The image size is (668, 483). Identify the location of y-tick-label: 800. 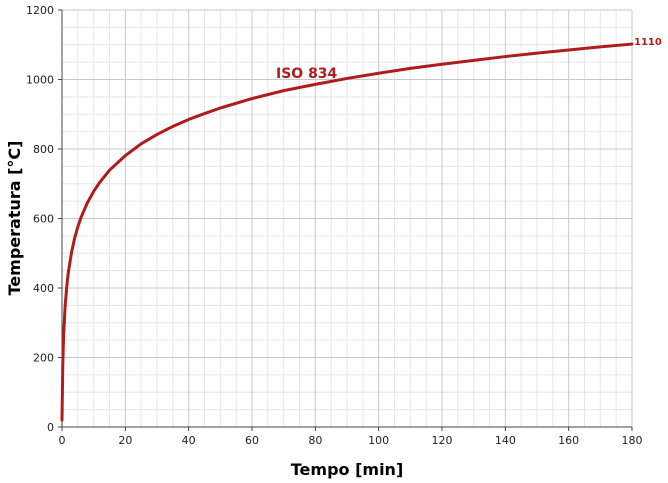
(43, 149).